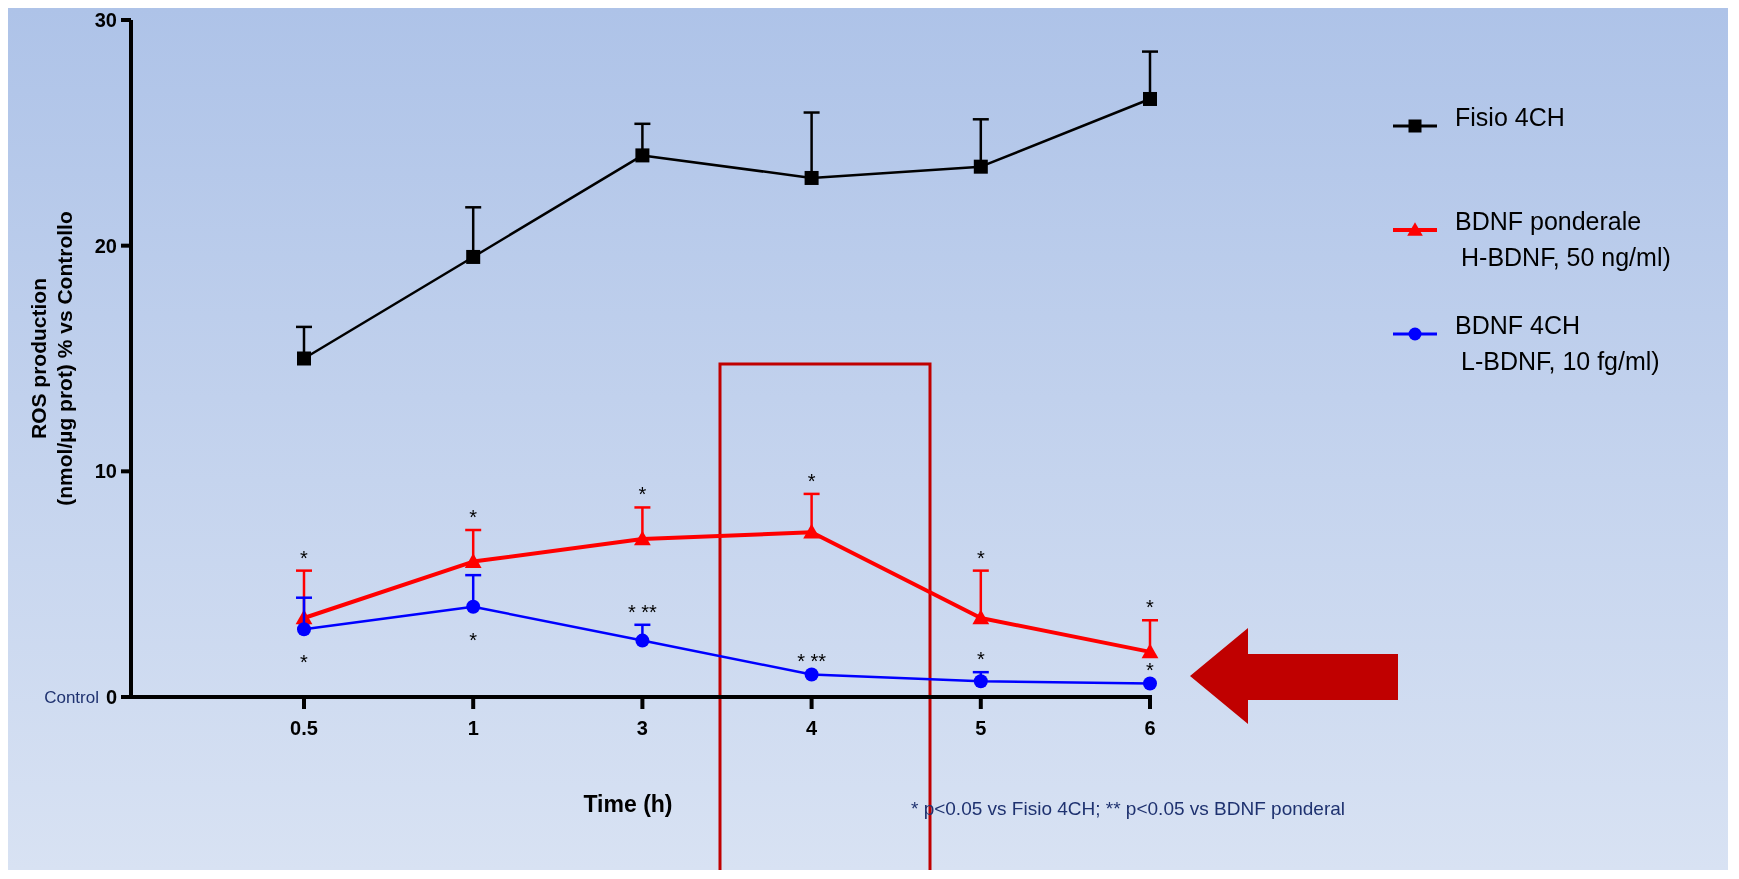 This screenshot has width=1739, height=879. Describe the element at coordinates (51, 358) in the screenshot. I see `y-axis-title: ROS production (nmol/µg prot) % vs Controllo` at that location.